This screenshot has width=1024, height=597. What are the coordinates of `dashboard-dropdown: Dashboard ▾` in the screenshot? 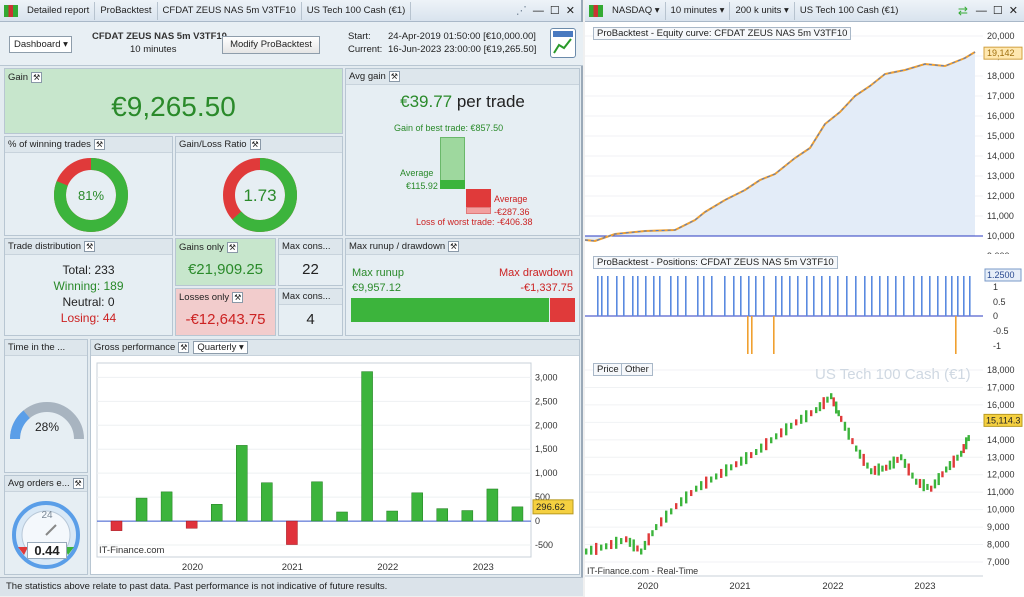 It's located at (40, 44).